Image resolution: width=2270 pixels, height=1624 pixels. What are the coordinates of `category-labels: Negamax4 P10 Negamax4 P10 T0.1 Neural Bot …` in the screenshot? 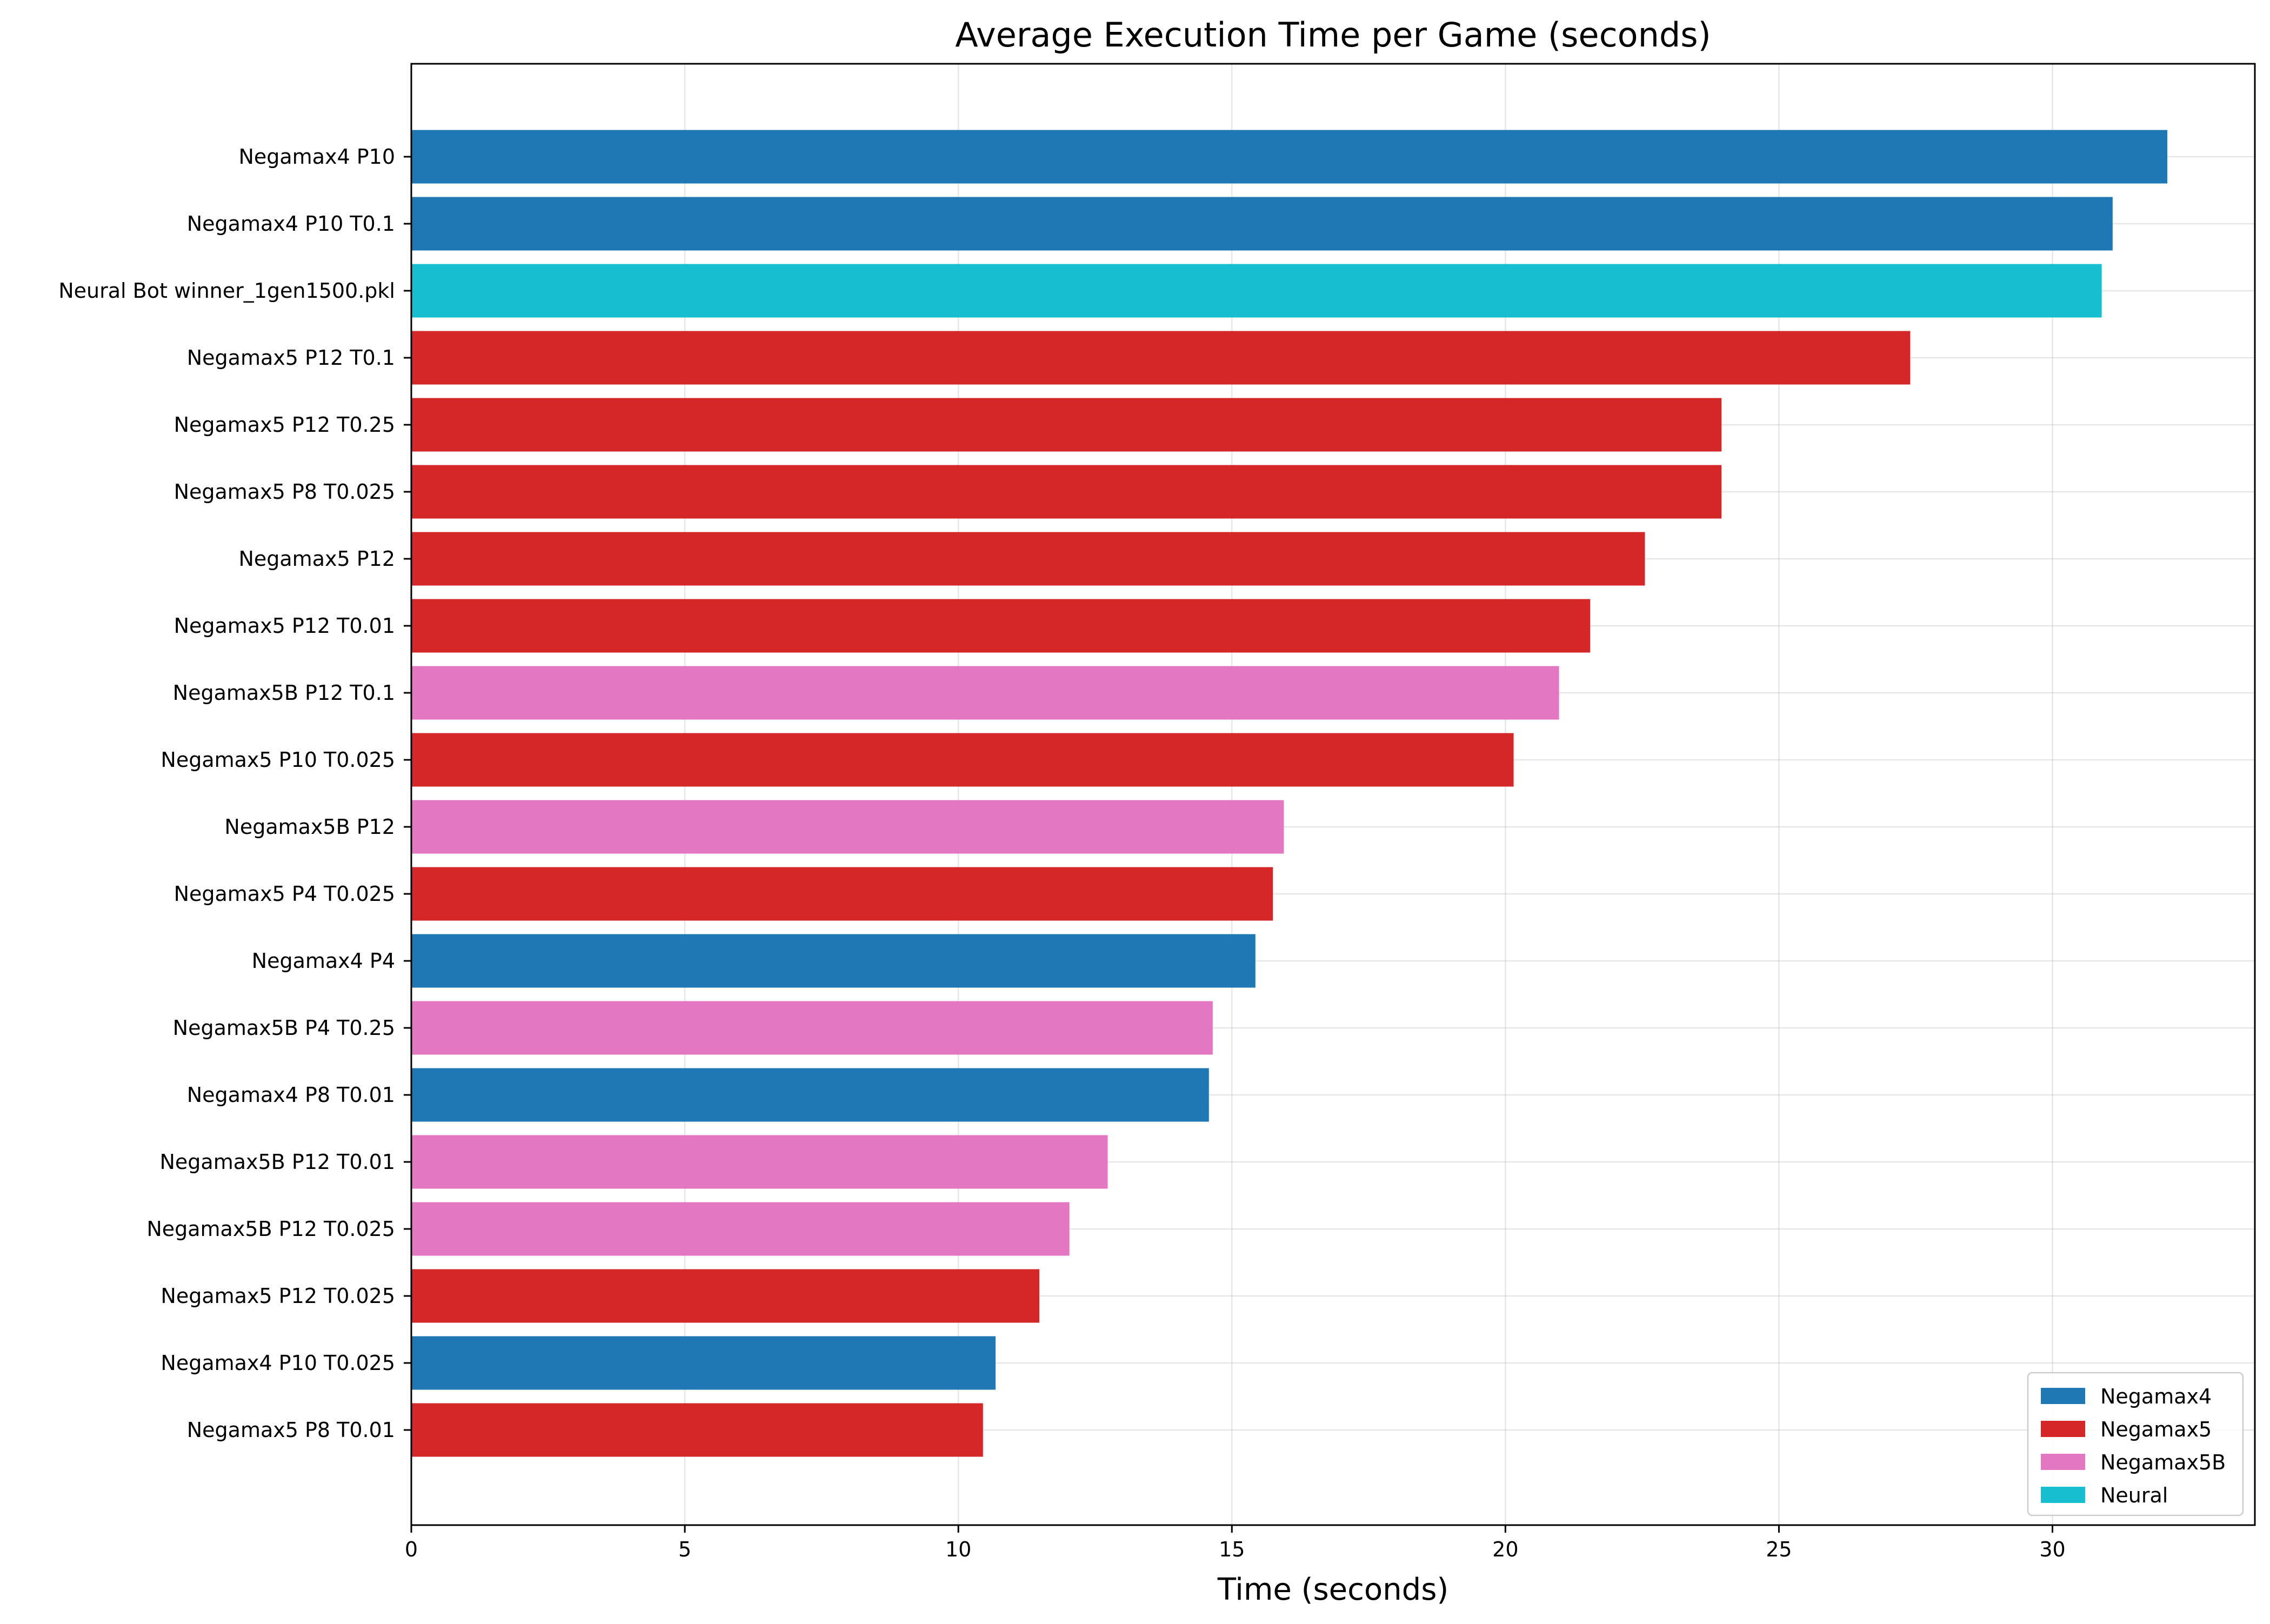 It's located at (226, 793).